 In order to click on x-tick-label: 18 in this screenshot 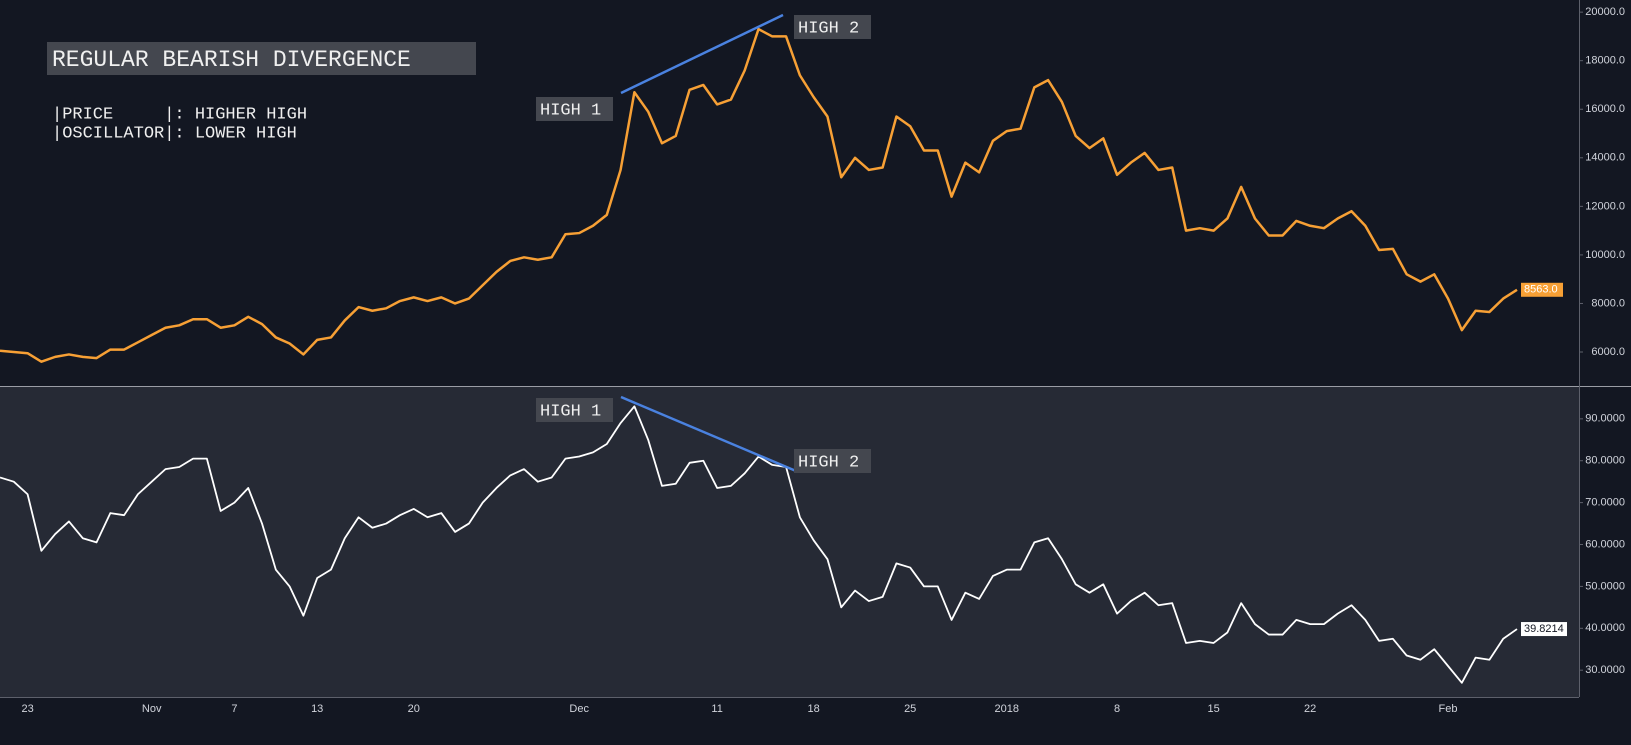, I will do `click(814, 709)`.